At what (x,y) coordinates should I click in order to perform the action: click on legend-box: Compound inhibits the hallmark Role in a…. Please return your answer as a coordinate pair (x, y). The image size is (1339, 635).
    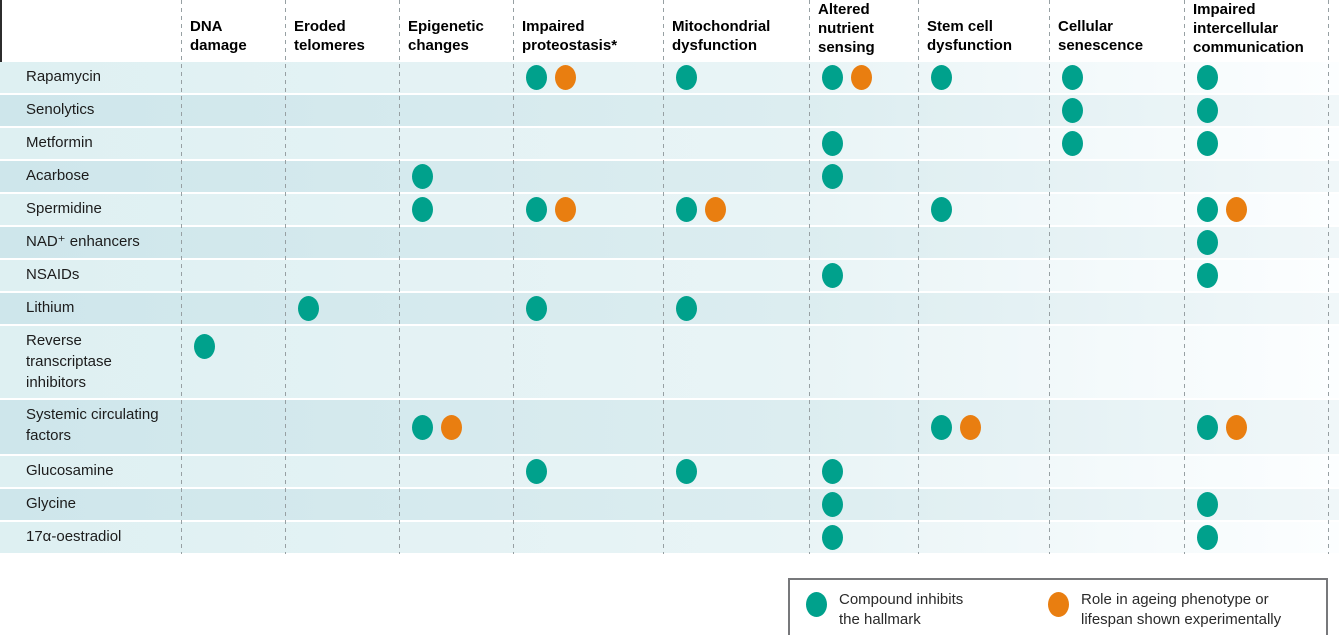
    Looking at the image, I should click on (1058, 606).